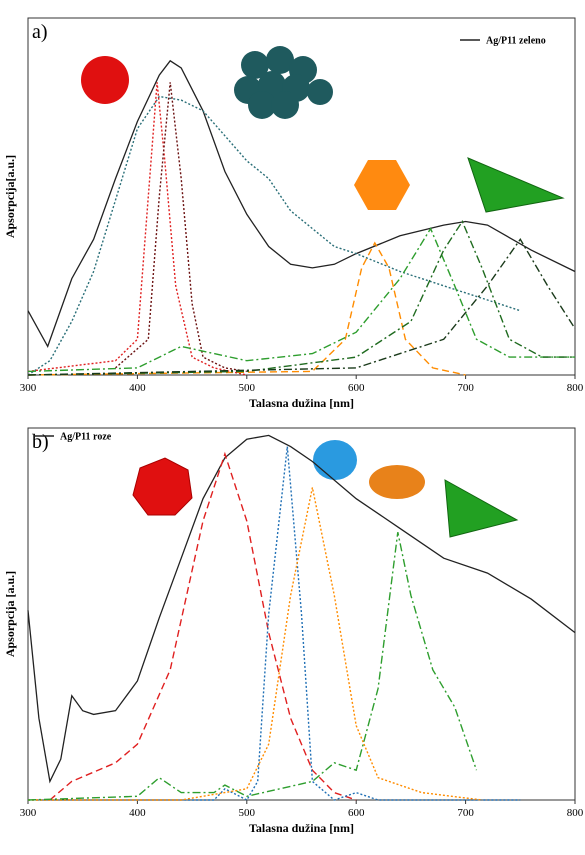  Describe the element at coordinates (325, 489) in the screenshot. I see `particle-icons-b` at that location.